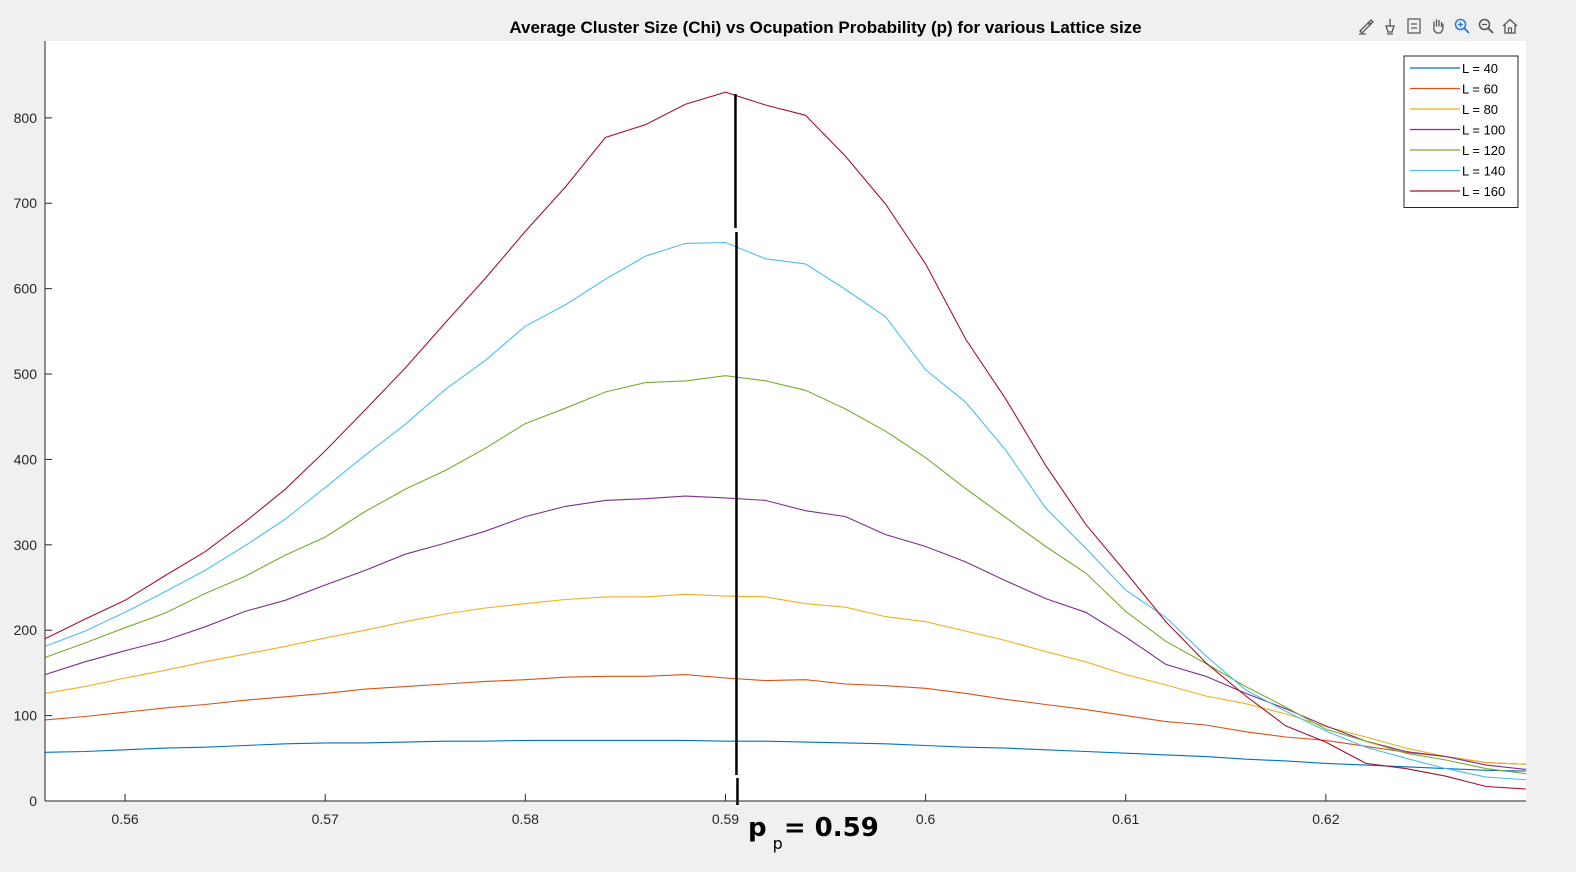 The width and height of the screenshot is (1576, 872). Describe the element at coordinates (806, 473) in the screenshot. I see `critical-point-annotation: pp = 0.59` at that location.